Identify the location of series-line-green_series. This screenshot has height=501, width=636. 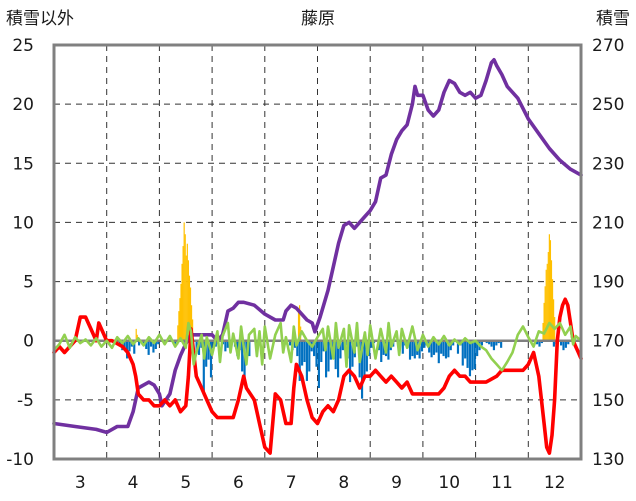
(317, 346).